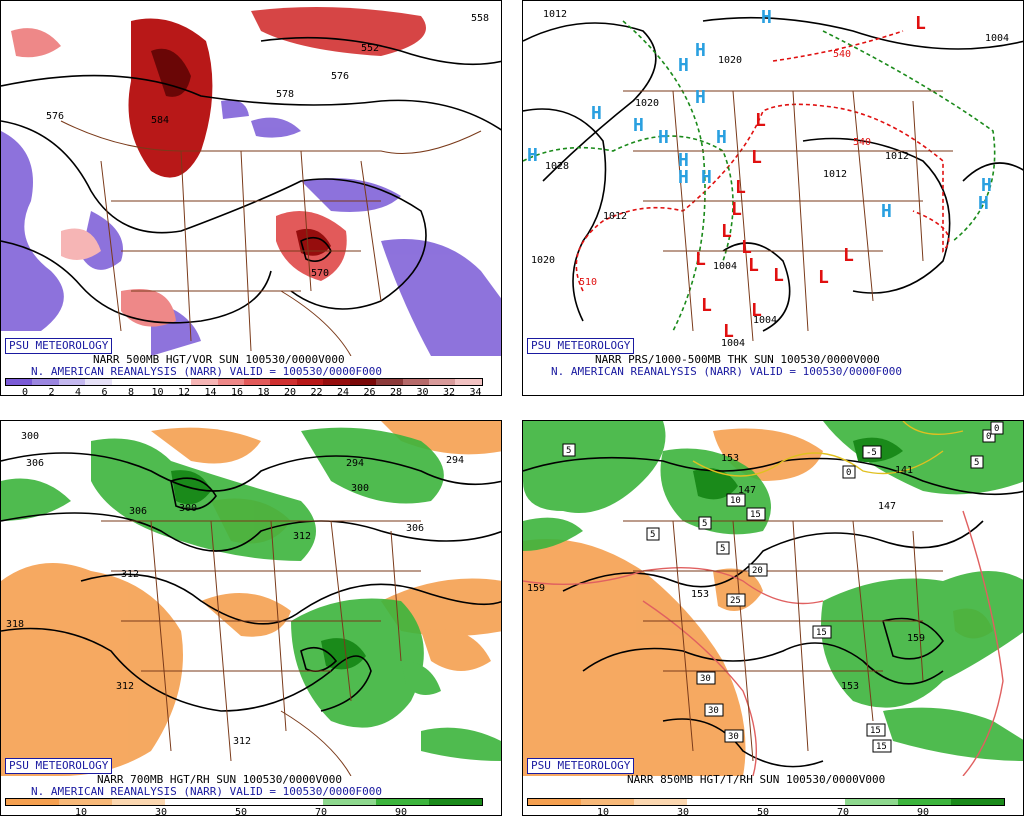 The height and width of the screenshot is (819, 1024). I want to click on colorbar-tick-label: 18, so click(263, 391).